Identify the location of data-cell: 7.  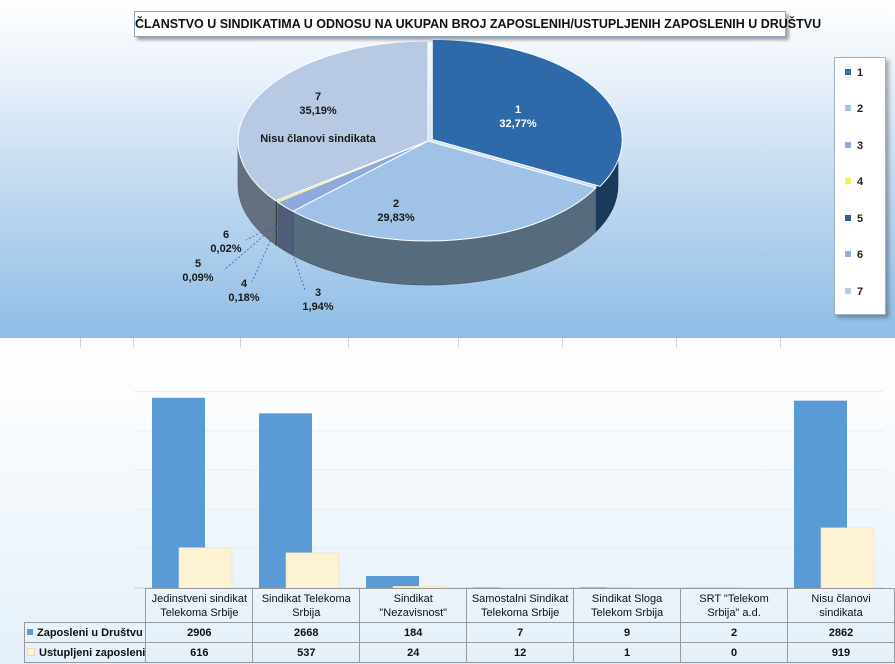
(520, 632).